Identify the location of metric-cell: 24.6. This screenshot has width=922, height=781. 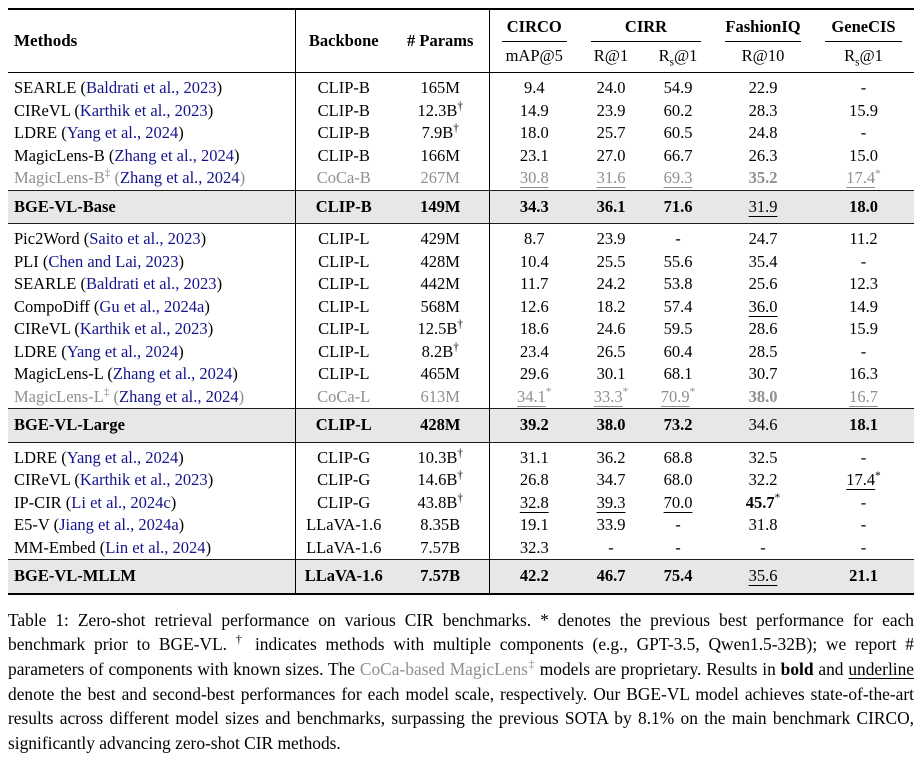
(611, 328).